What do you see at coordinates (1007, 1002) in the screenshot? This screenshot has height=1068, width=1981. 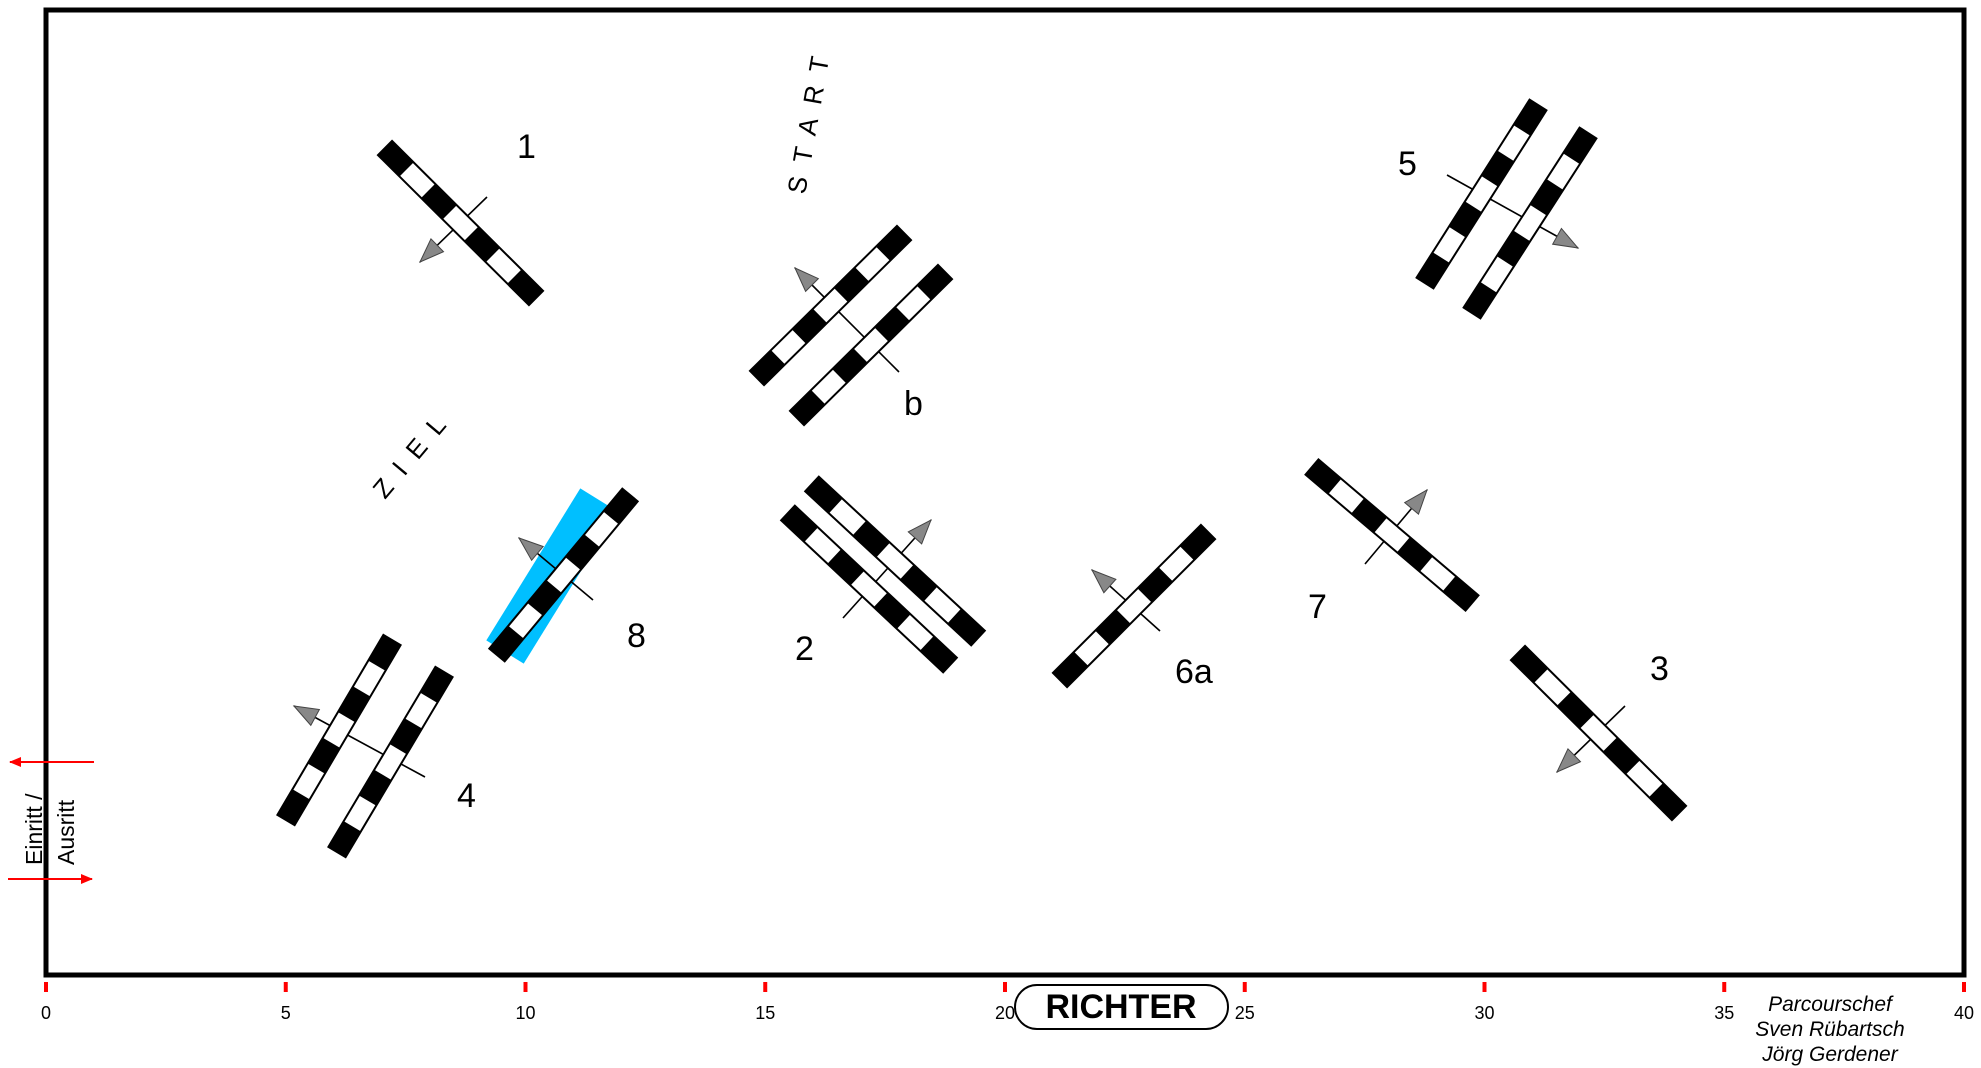 I see `distance-scale: 0 5 10 15 20 25 30 35 40` at bounding box center [1007, 1002].